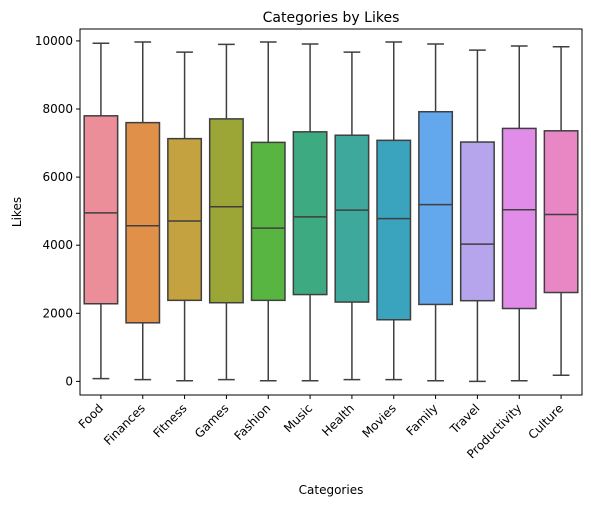  I want to click on x-tick-label: Health, so click(338, 420).